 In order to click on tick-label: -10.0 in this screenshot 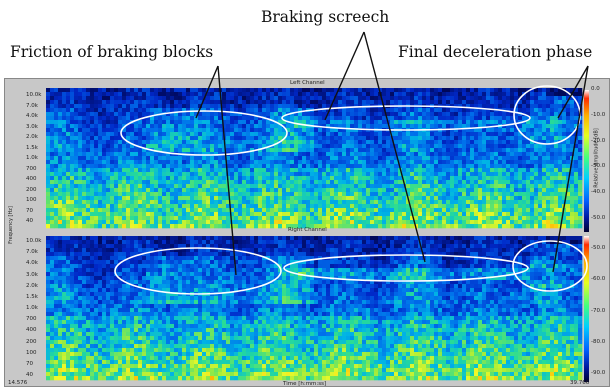, I will do `click(598, 114)`.